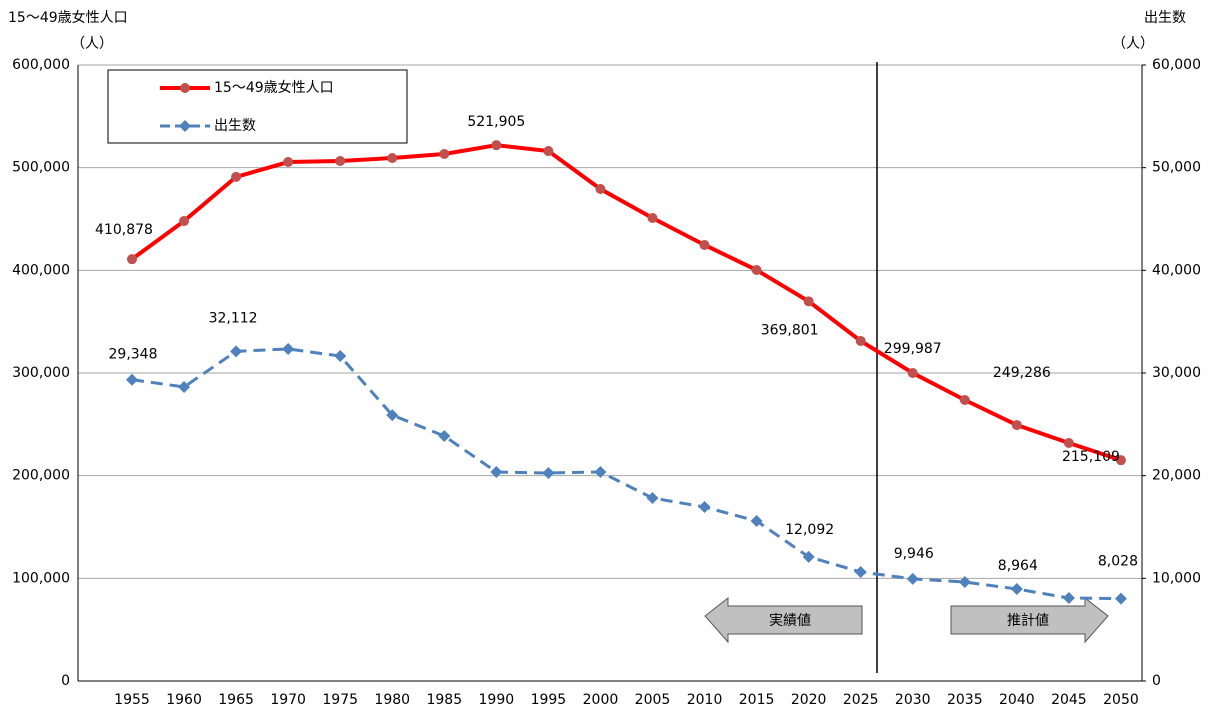 This screenshot has height=713, width=1220. Describe the element at coordinates (1176, 578) in the screenshot. I see `y2-tick-label: 10,000` at that location.